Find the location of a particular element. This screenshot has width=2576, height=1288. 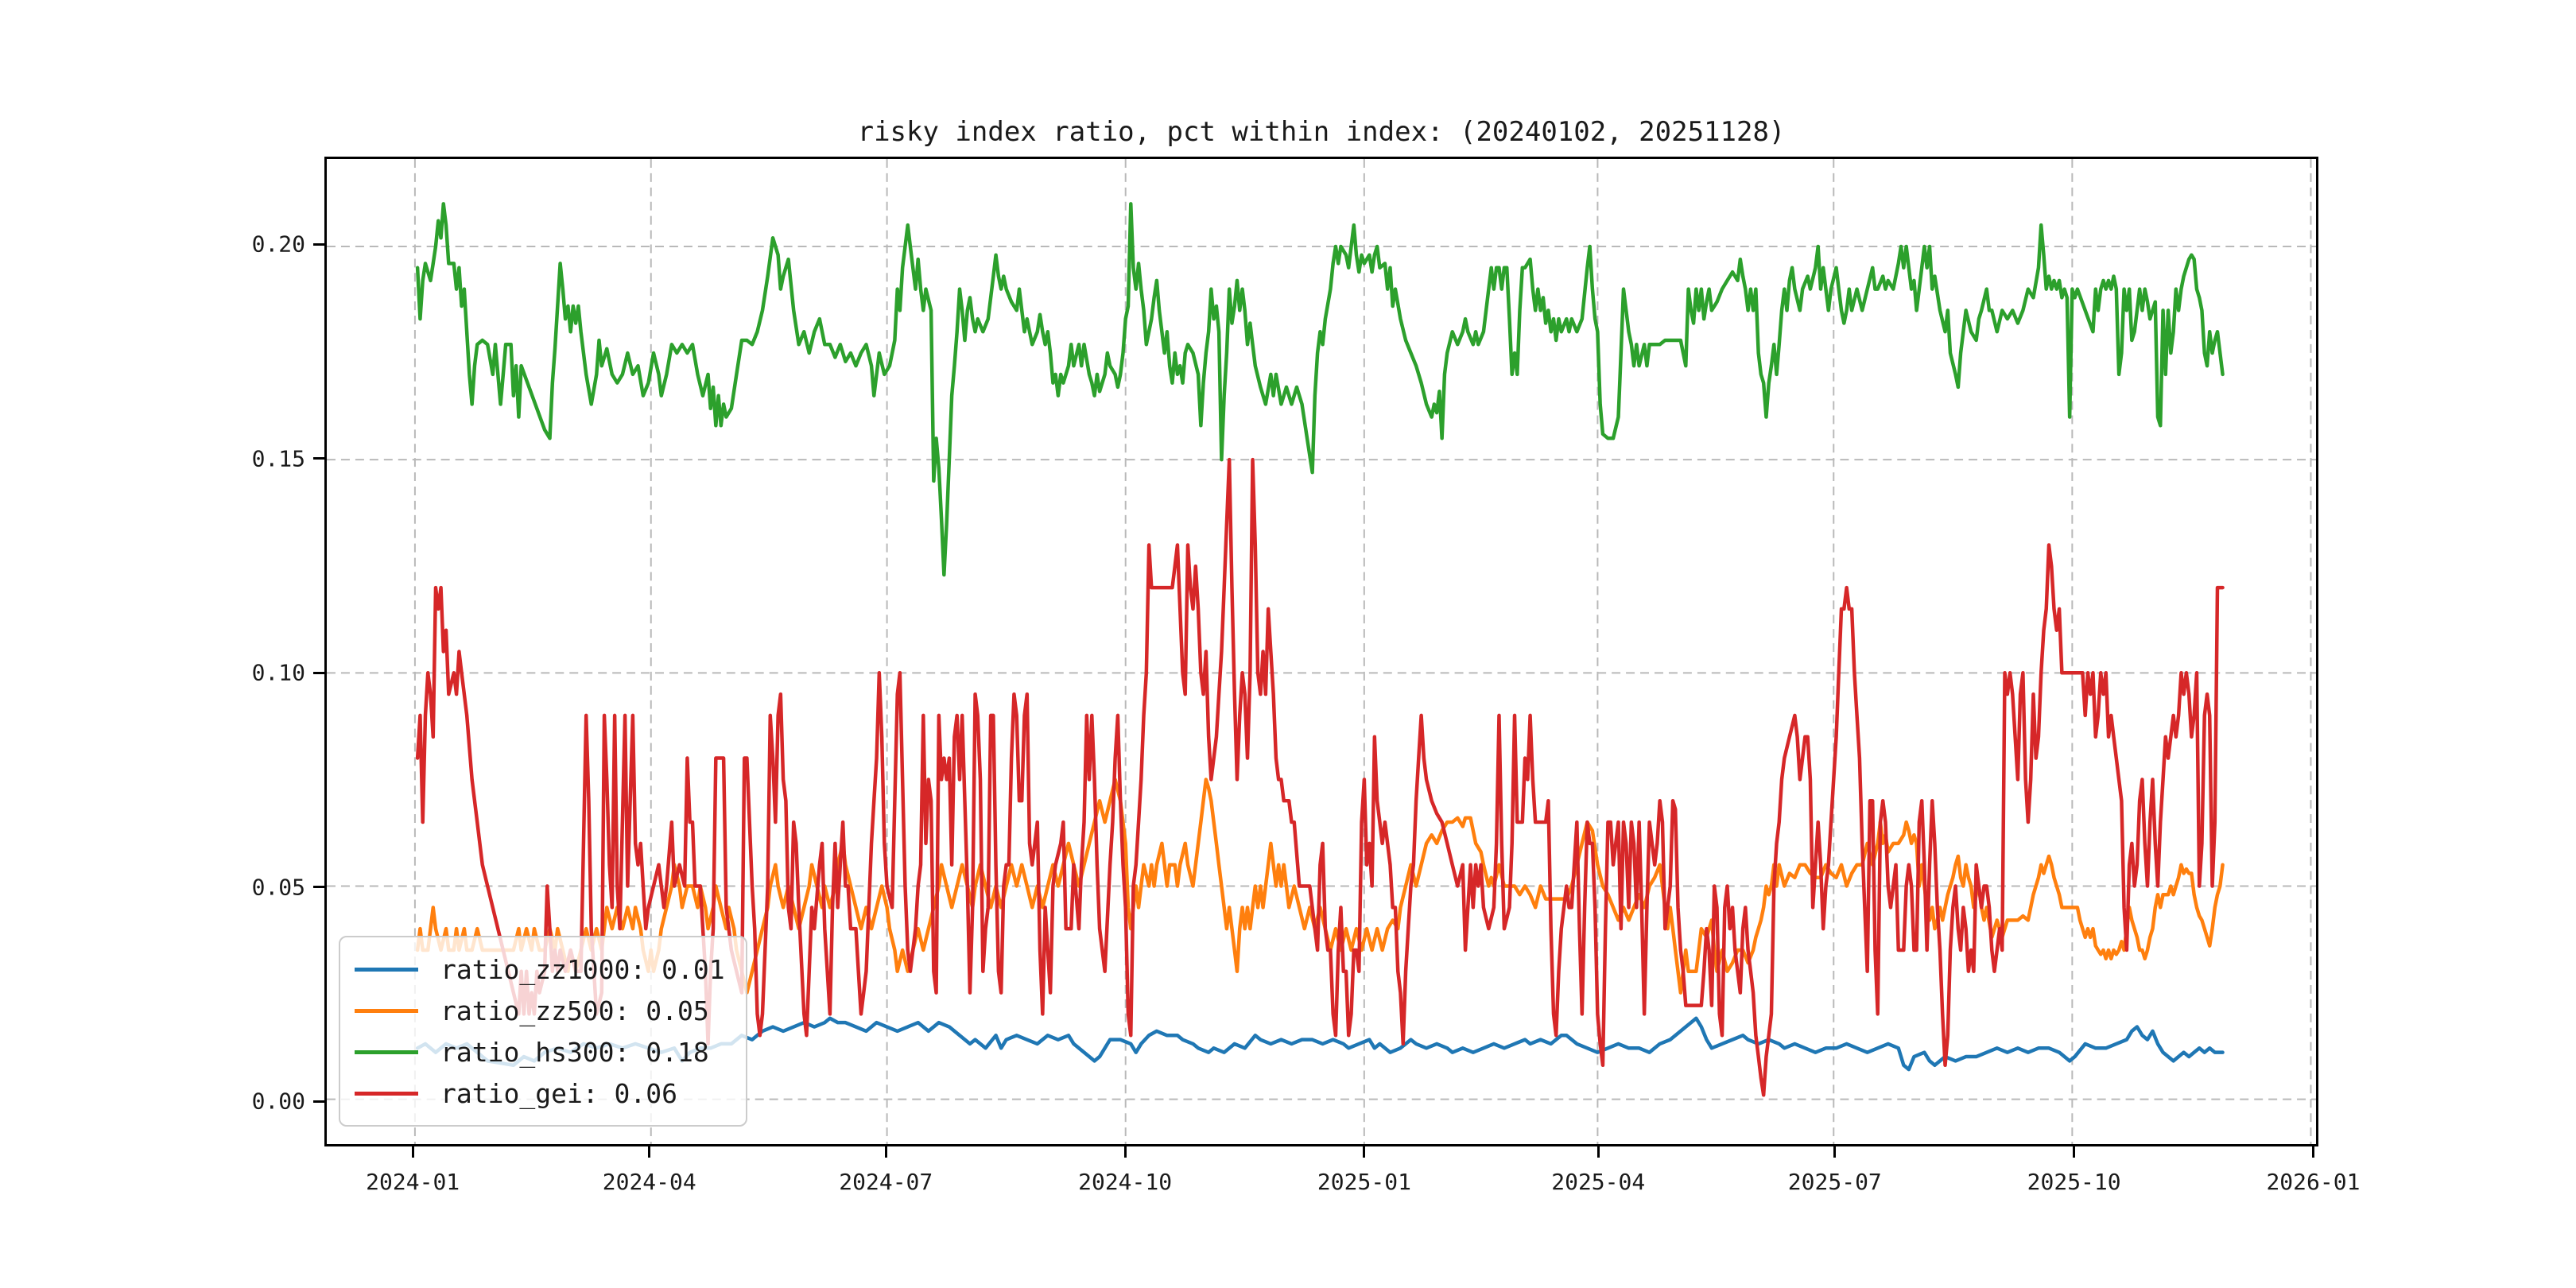

legend-line-ratio_hs300 is located at coordinates (386, 1051).